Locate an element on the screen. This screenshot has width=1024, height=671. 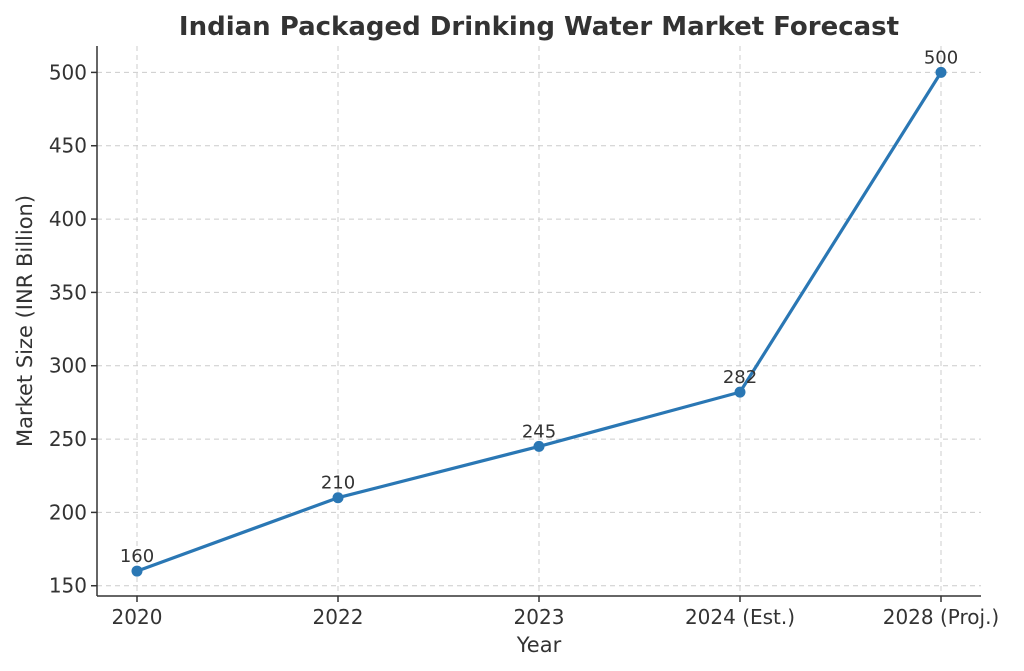
x-tick-label: 2022 is located at coordinates (338, 617).